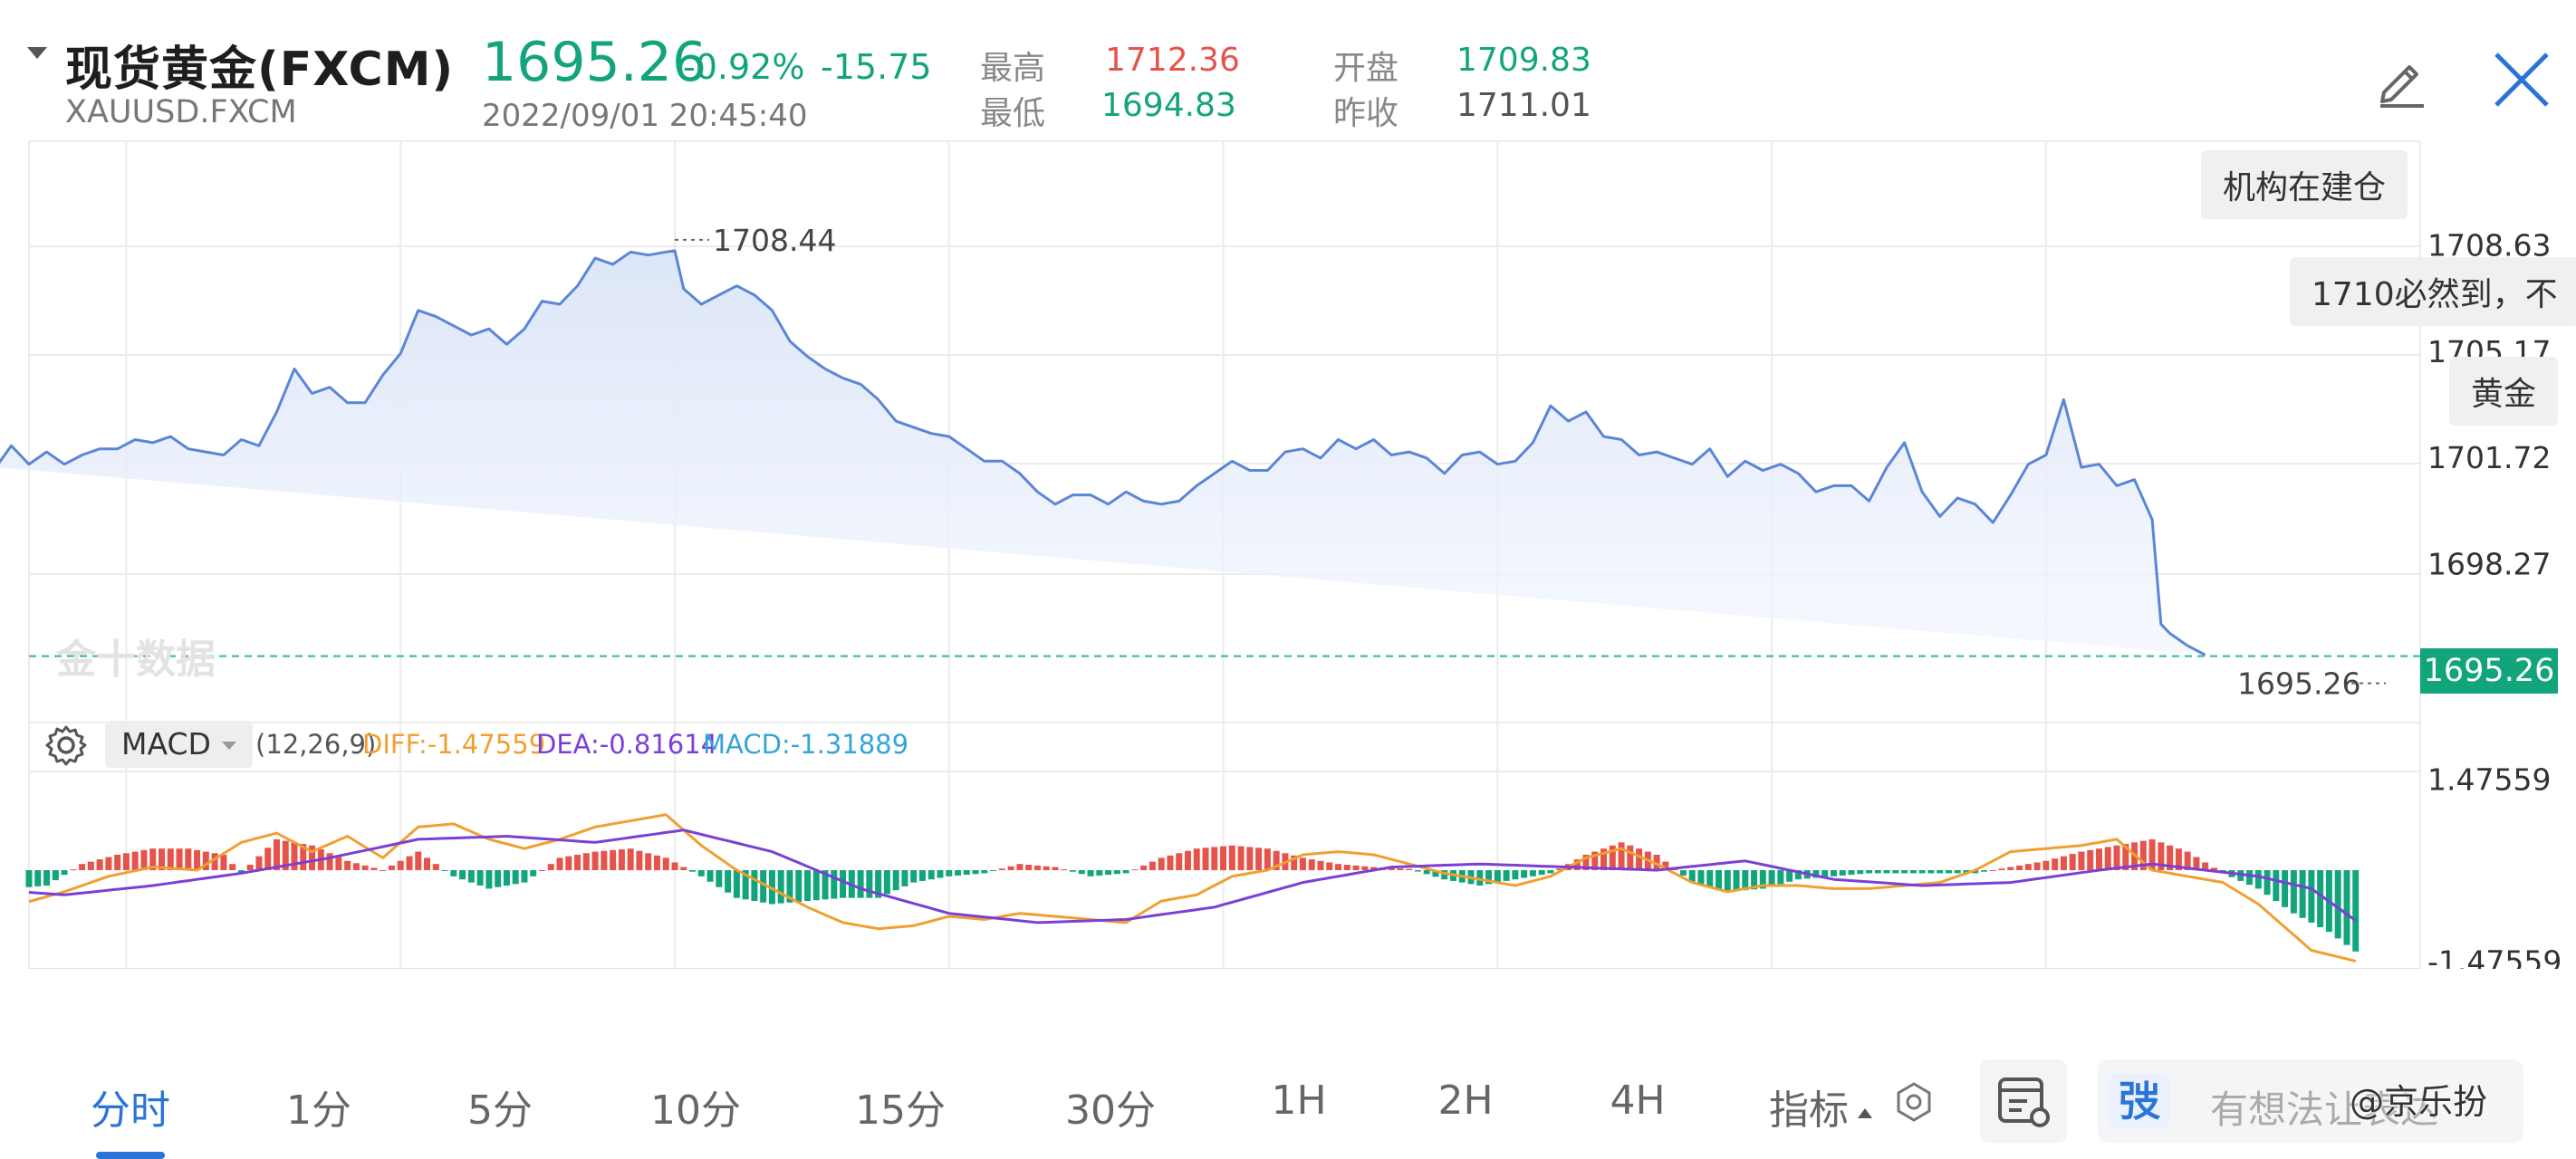 This screenshot has width=2576, height=1159. I want to click on calendar-button, so click(2023, 1101).